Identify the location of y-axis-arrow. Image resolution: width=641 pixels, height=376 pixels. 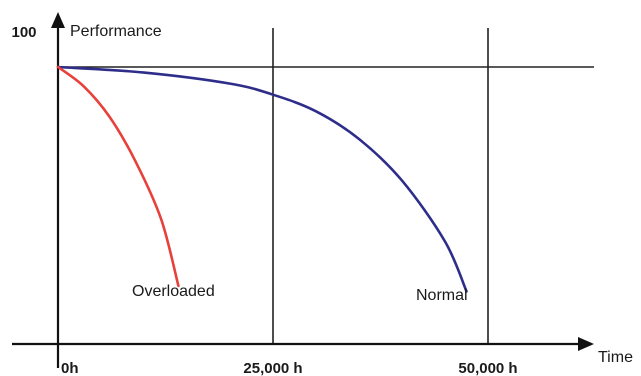
(58, 20).